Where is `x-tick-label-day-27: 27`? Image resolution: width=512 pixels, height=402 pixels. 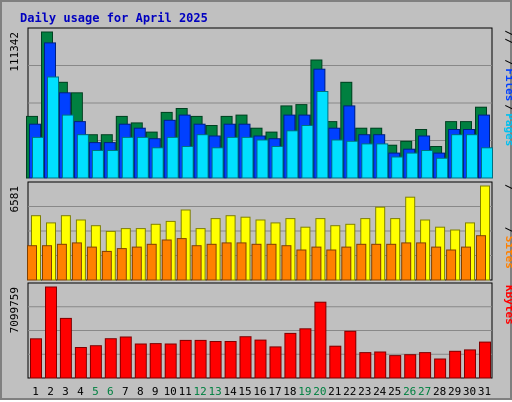
x-tick-label-day-27: 27 is located at coordinates (424, 391).